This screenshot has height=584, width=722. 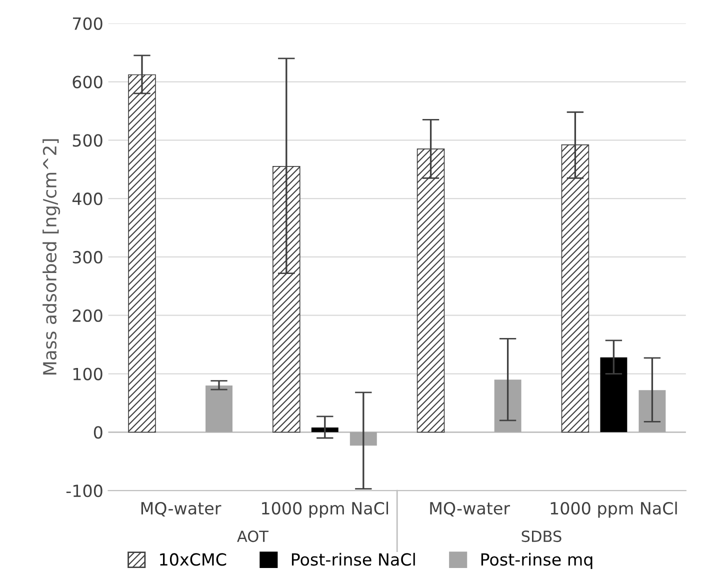 I want to click on legend-label: 10xCMC, so click(x=193, y=559).